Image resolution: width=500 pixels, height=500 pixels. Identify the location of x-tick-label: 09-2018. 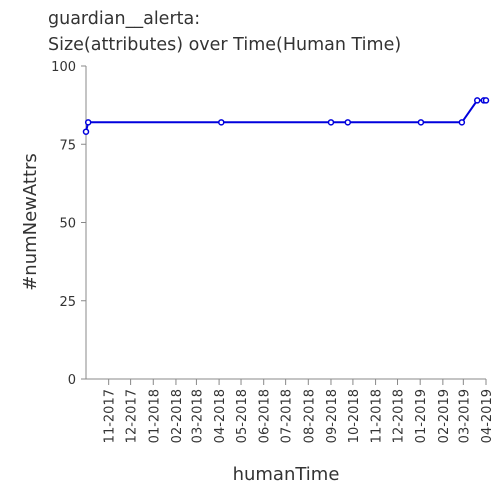
(332, 416).